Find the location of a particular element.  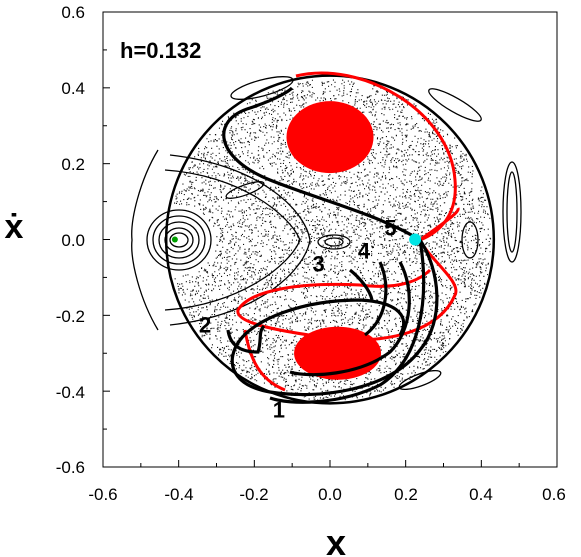

orbit-label: 5 is located at coordinates (390, 228).